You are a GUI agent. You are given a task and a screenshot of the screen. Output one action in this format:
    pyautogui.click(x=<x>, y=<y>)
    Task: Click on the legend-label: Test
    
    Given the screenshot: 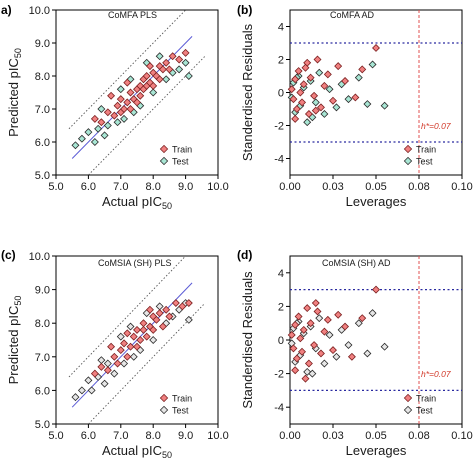 What is the action you would take?
    pyautogui.click(x=424, y=162)
    